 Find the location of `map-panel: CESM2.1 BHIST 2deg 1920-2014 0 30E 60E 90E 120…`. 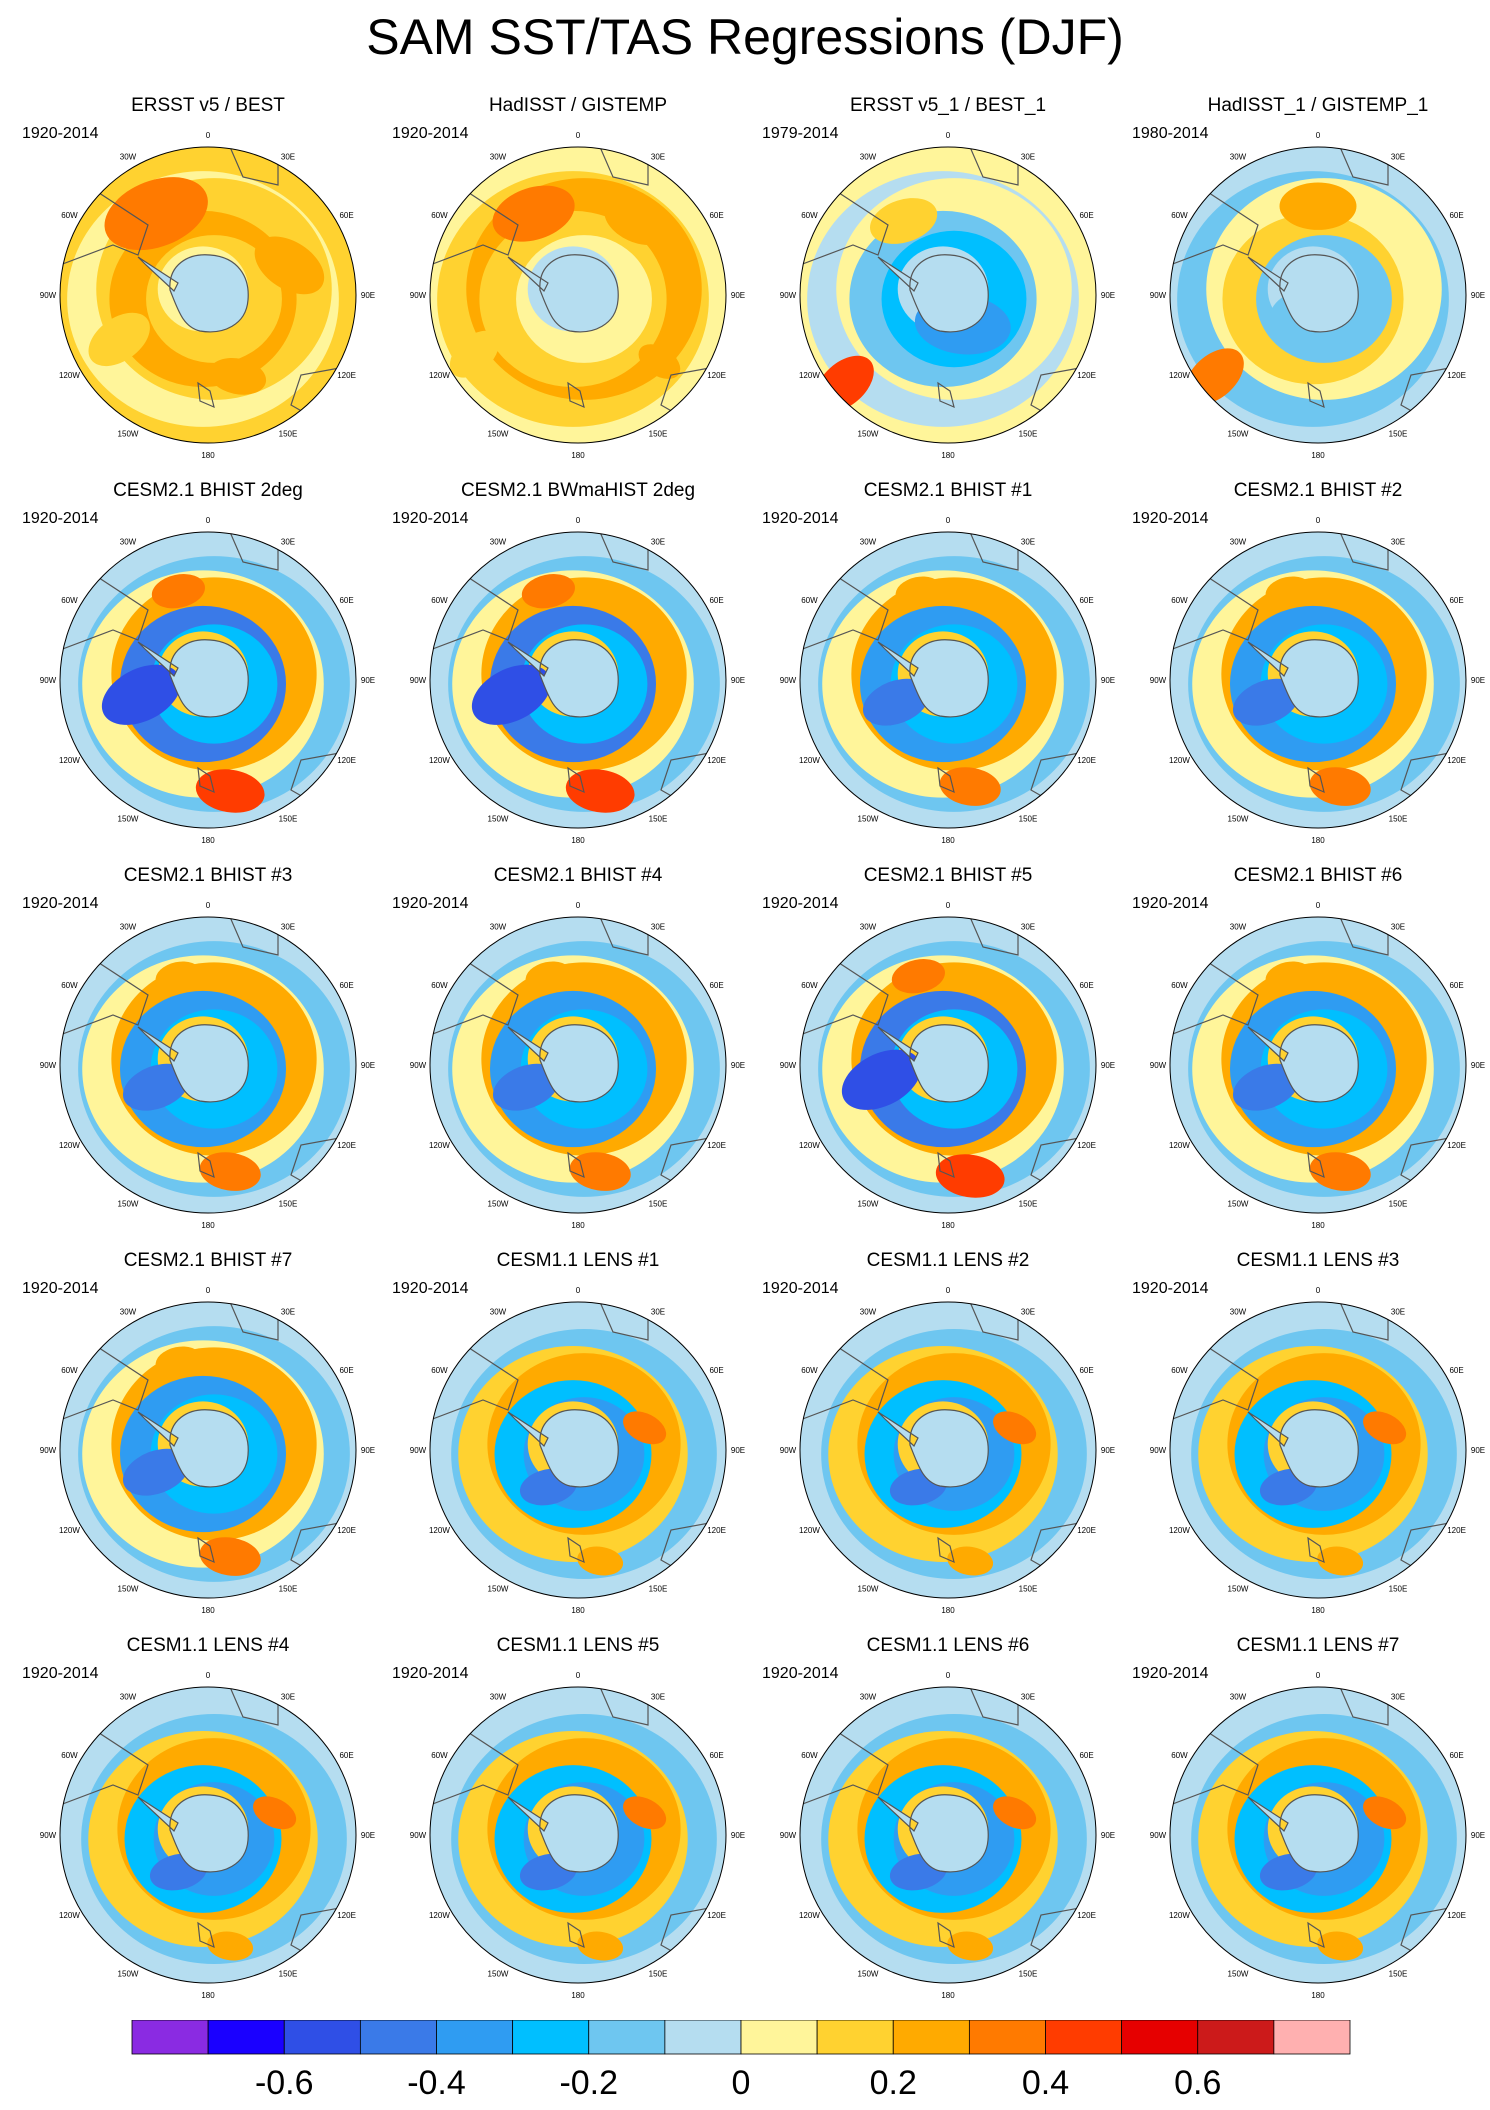

map-panel: CESM2.1 BHIST 2deg 1920-2014 0 30E 60E 90E 120… is located at coordinates (208, 670).